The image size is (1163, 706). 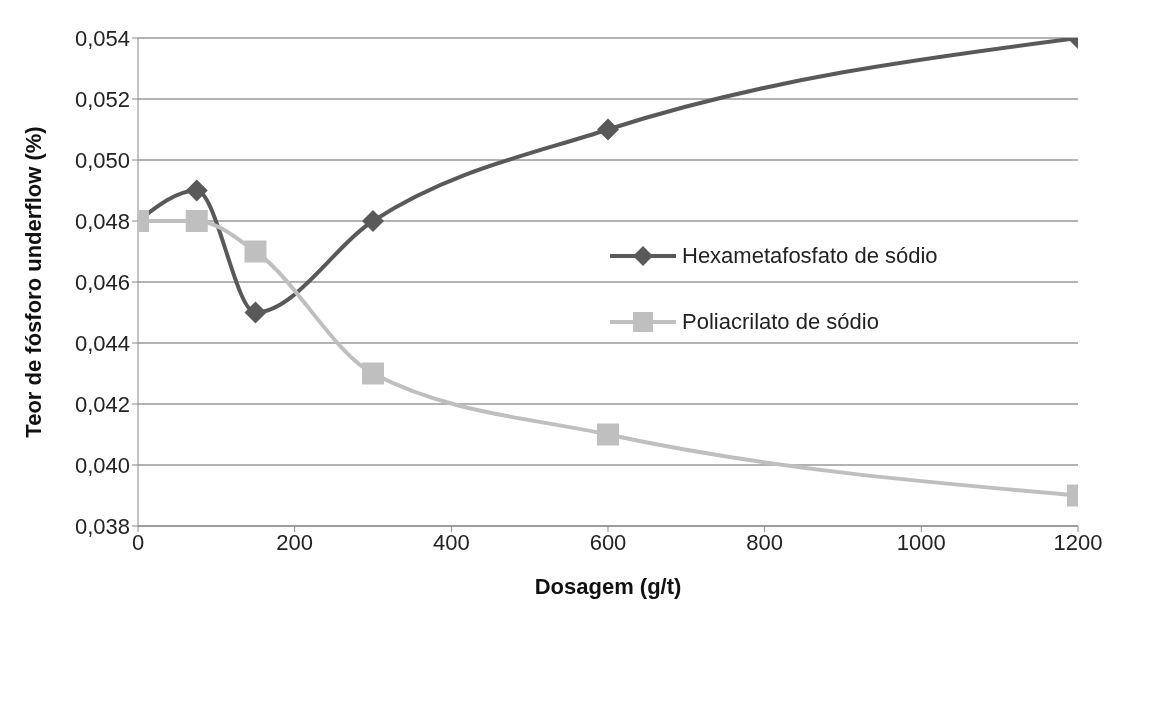 I want to click on x-tick-label: 0, so click(x=138, y=542).